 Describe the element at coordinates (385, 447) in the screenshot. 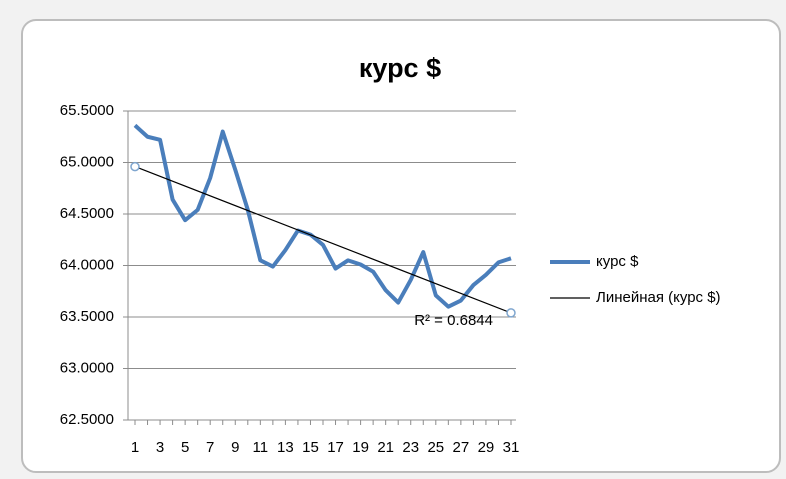

I see `x-tick-label: 21` at that location.